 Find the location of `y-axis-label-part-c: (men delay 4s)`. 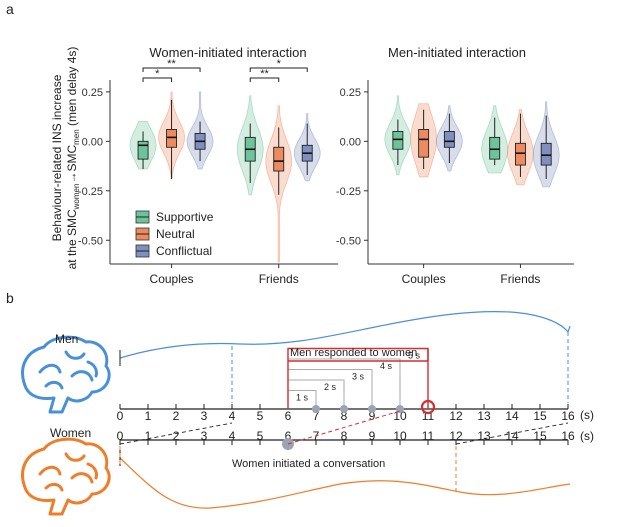

y-axis-label-part-c: (men delay 4s) is located at coordinates (72, 88).